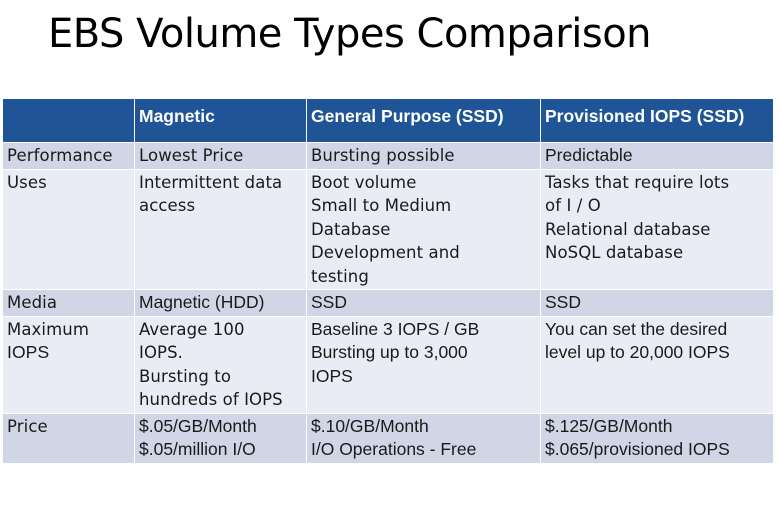  I want to click on row-label: Performance, so click(68, 156).